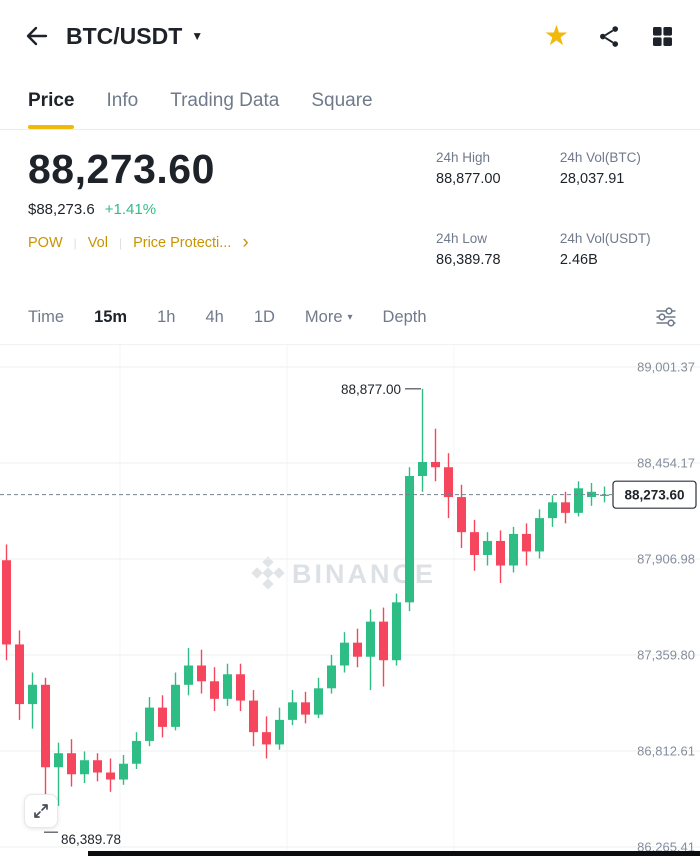 Image resolution: width=700 pixels, height=856 pixels. I want to click on interval-4h: 4h, so click(214, 317).